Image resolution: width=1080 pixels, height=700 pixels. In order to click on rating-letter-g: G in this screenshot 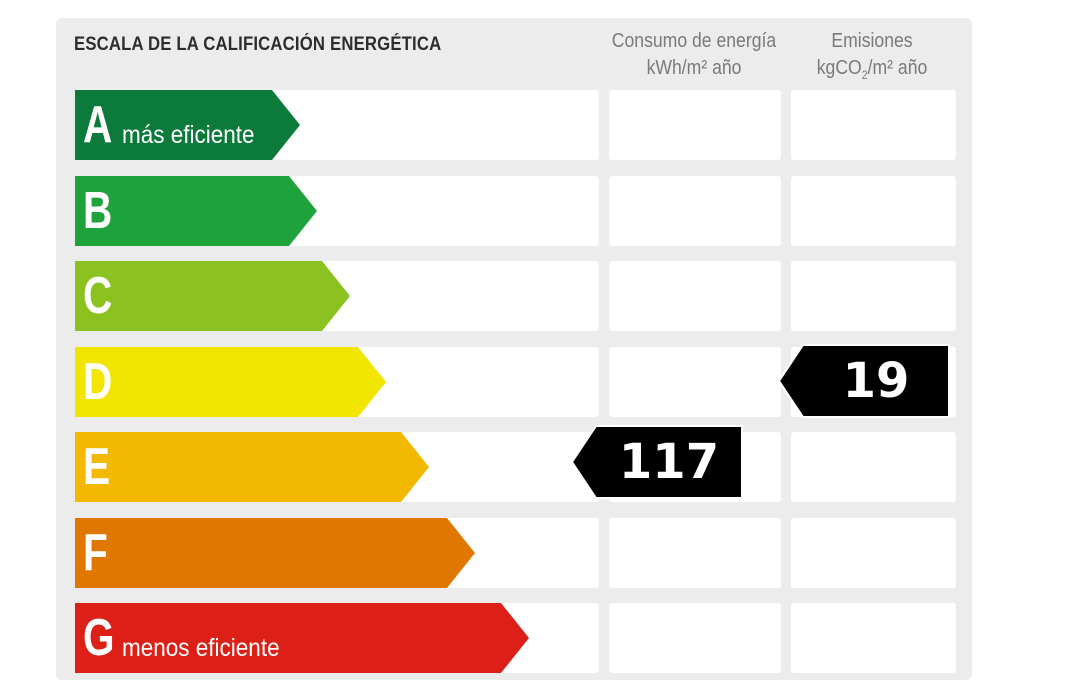, I will do `click(99, 638)`.